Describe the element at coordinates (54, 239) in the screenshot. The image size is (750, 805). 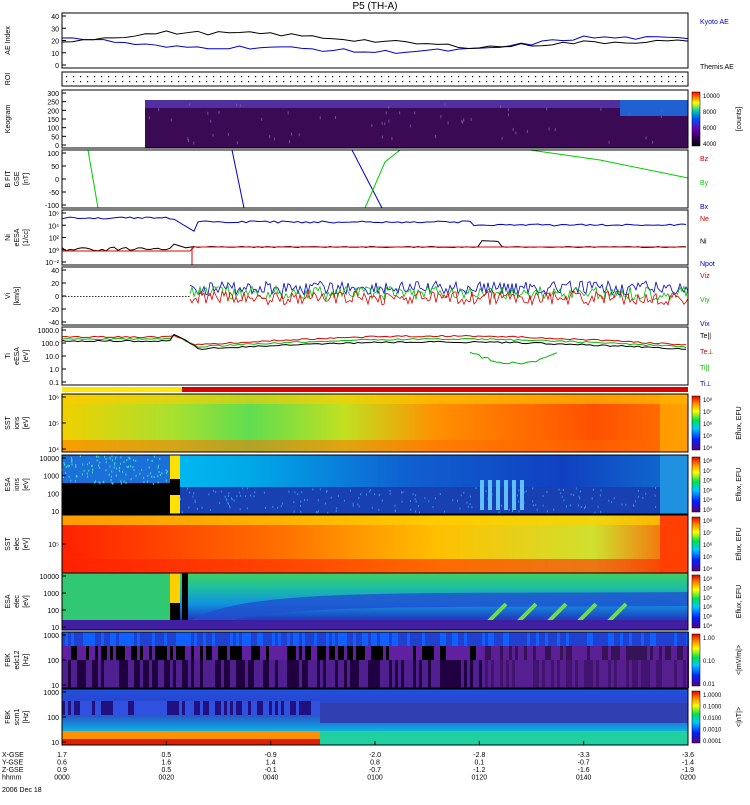
I see `ytick-density: 10²` at that location.